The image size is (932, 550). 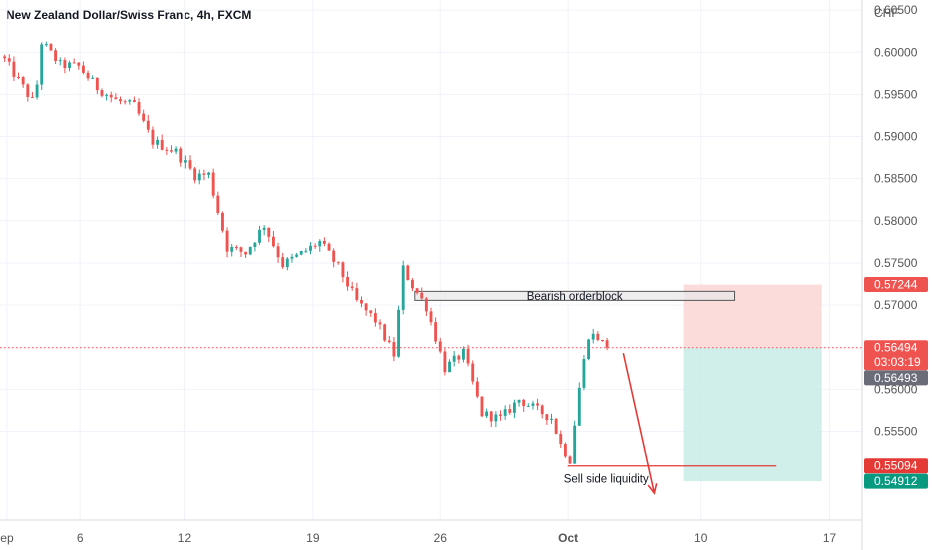 What do you see at coordinates (896, 466) in the screenshot?
I see `price-tag` at bounding box center [896, 466].